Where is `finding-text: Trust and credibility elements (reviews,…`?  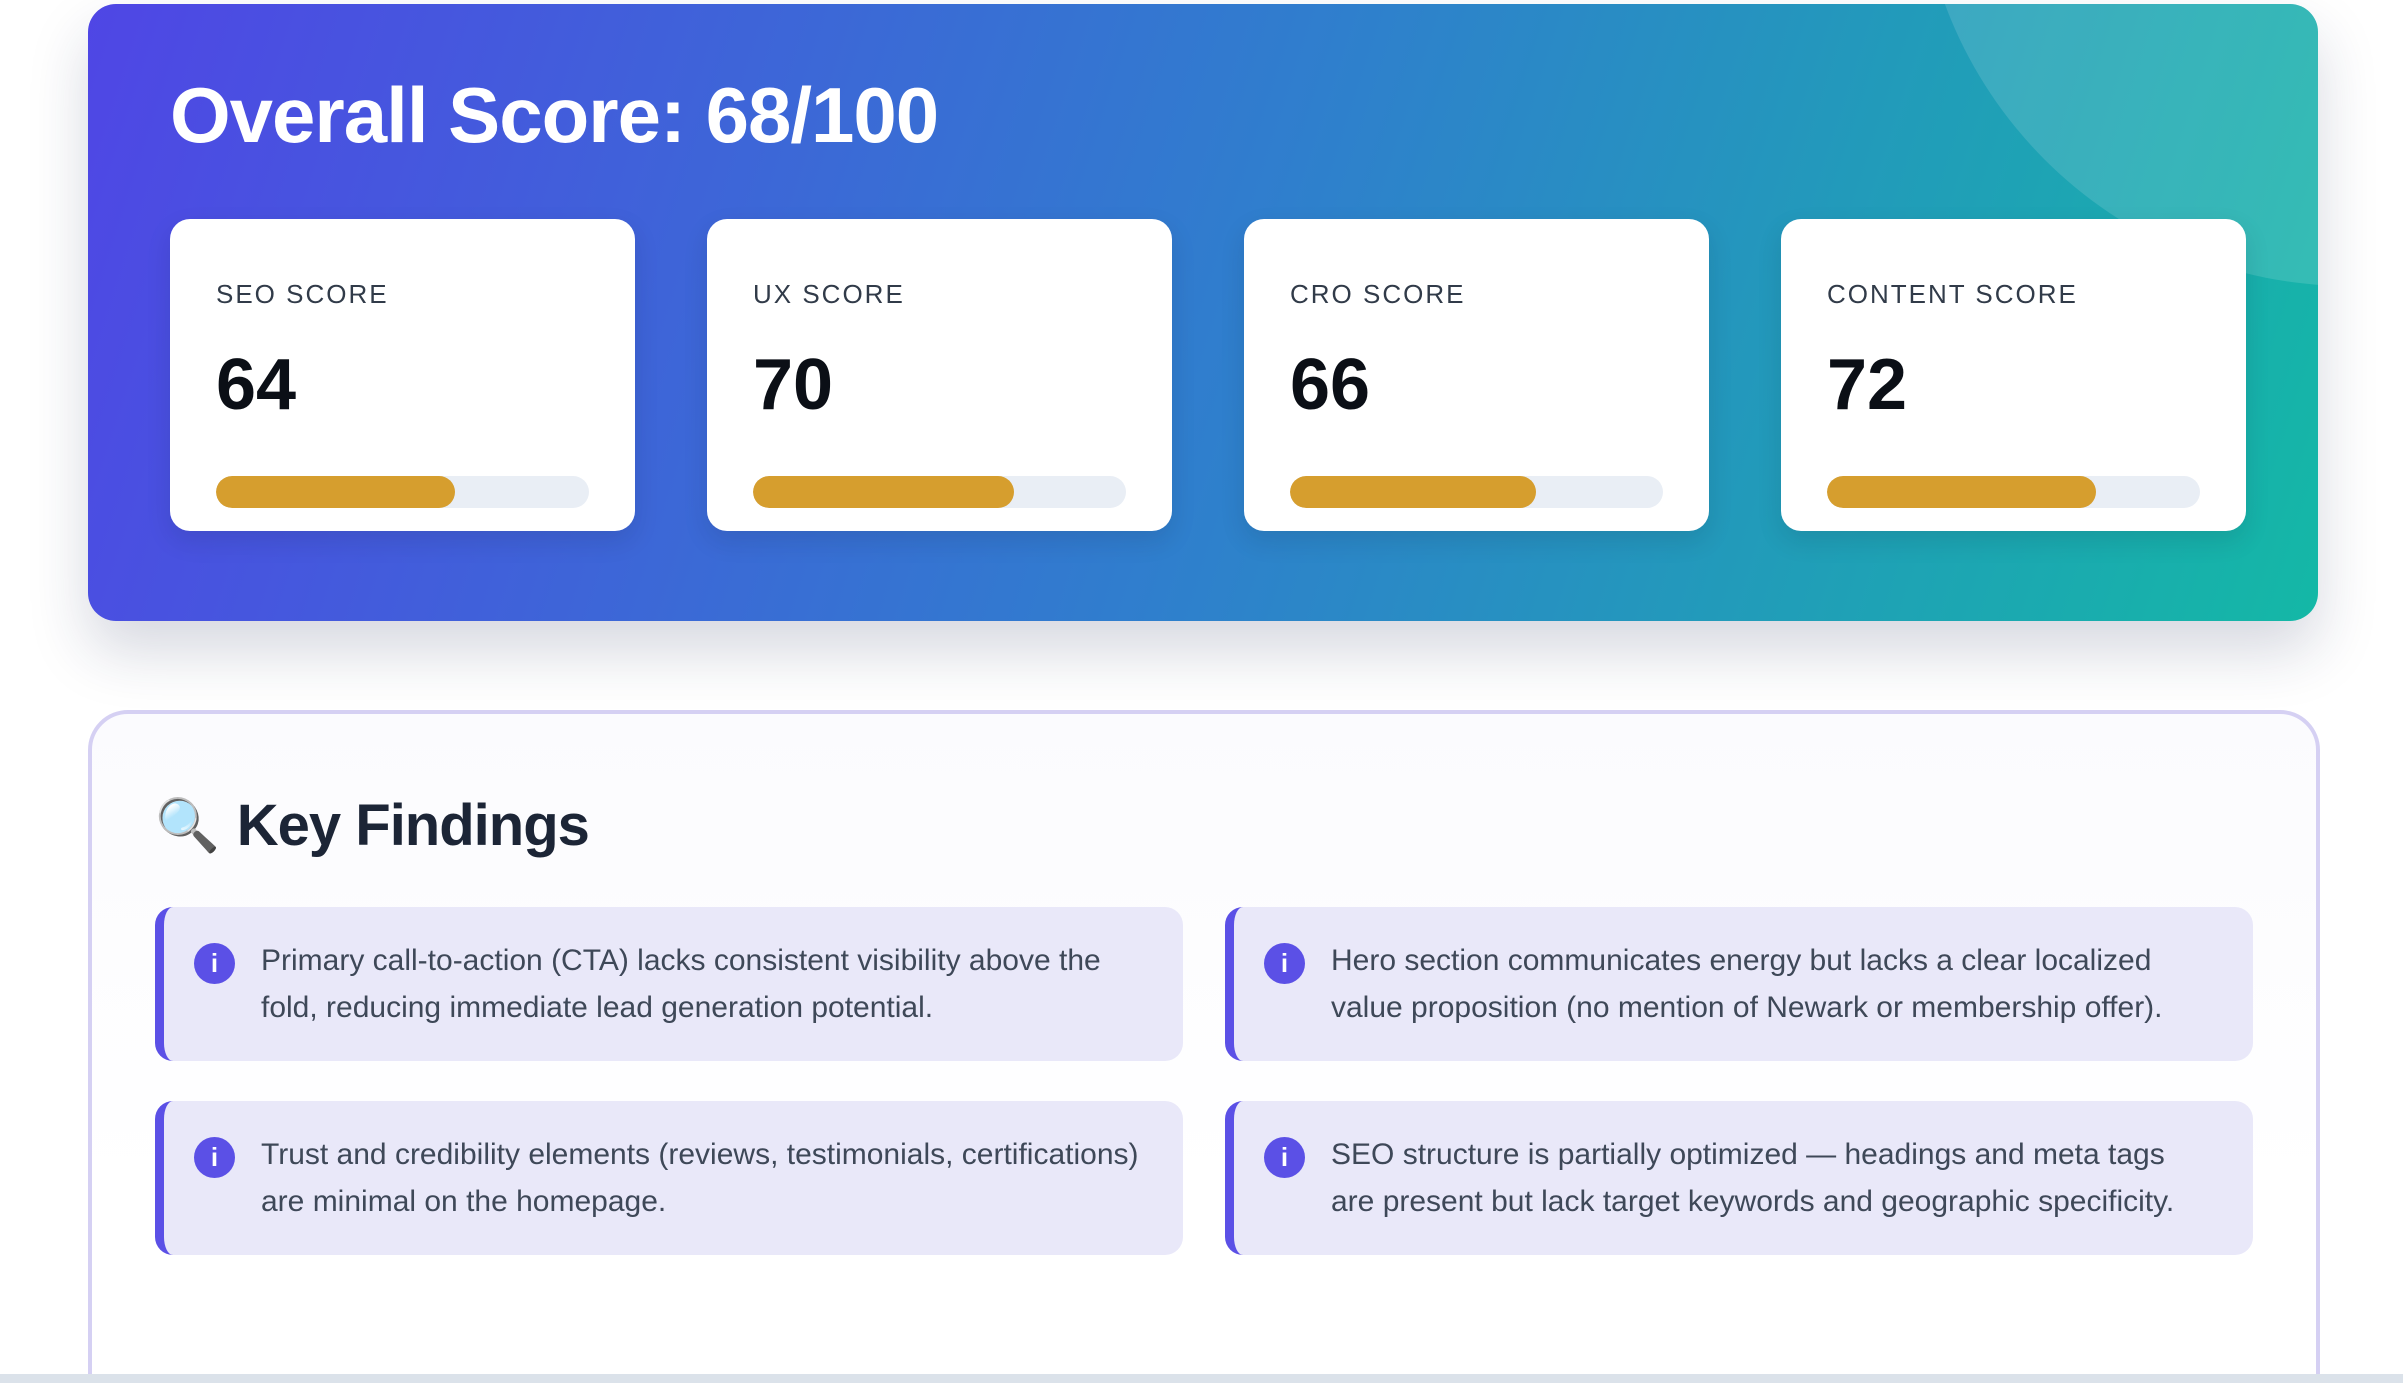
finding-text: Trust and credibility elements (reviews,… is located at coordinates (700, 1178).